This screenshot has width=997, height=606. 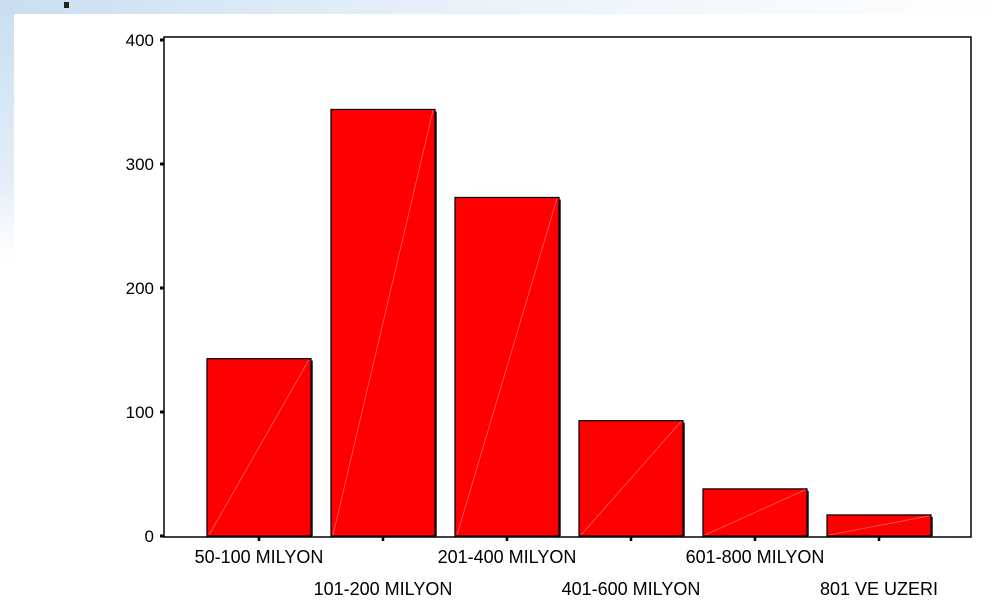 What do you see at coordinates (383, 589) in the screenshot?
I see `x-tick-label: 101-200 MILYON` at bounding box center [383, 589].